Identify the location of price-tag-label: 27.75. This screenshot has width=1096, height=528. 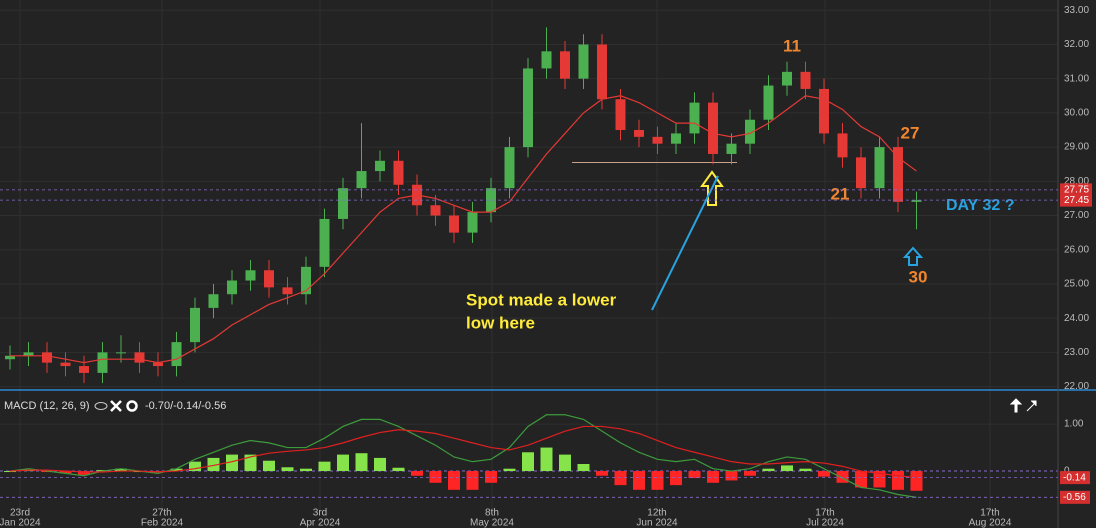
(1076, 190).